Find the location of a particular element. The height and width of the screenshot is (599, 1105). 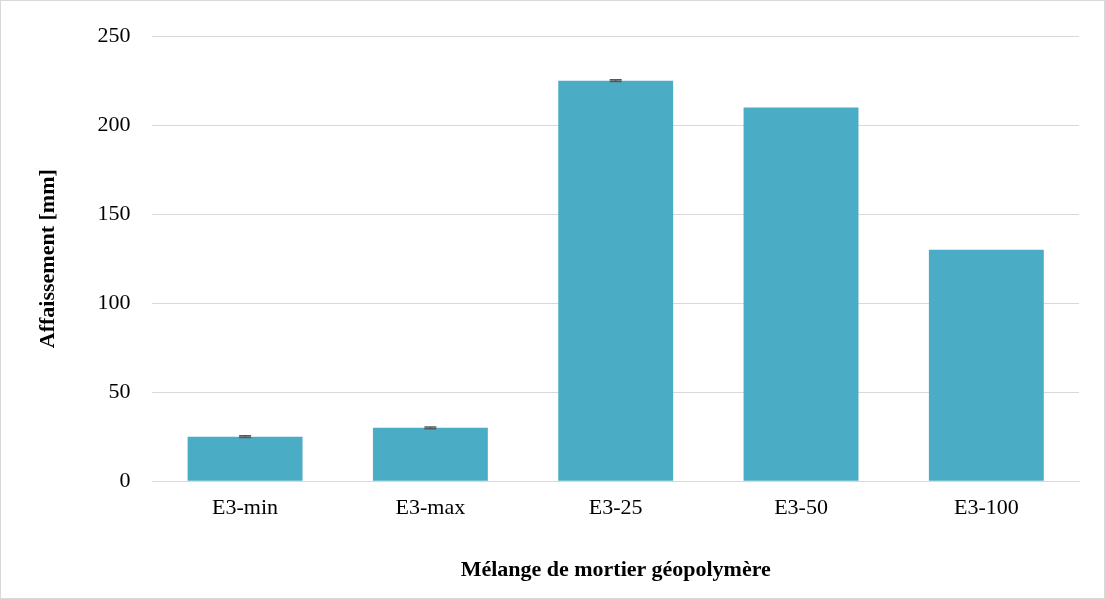

y-tick-label: 250 is located at coordinates (114, 34).